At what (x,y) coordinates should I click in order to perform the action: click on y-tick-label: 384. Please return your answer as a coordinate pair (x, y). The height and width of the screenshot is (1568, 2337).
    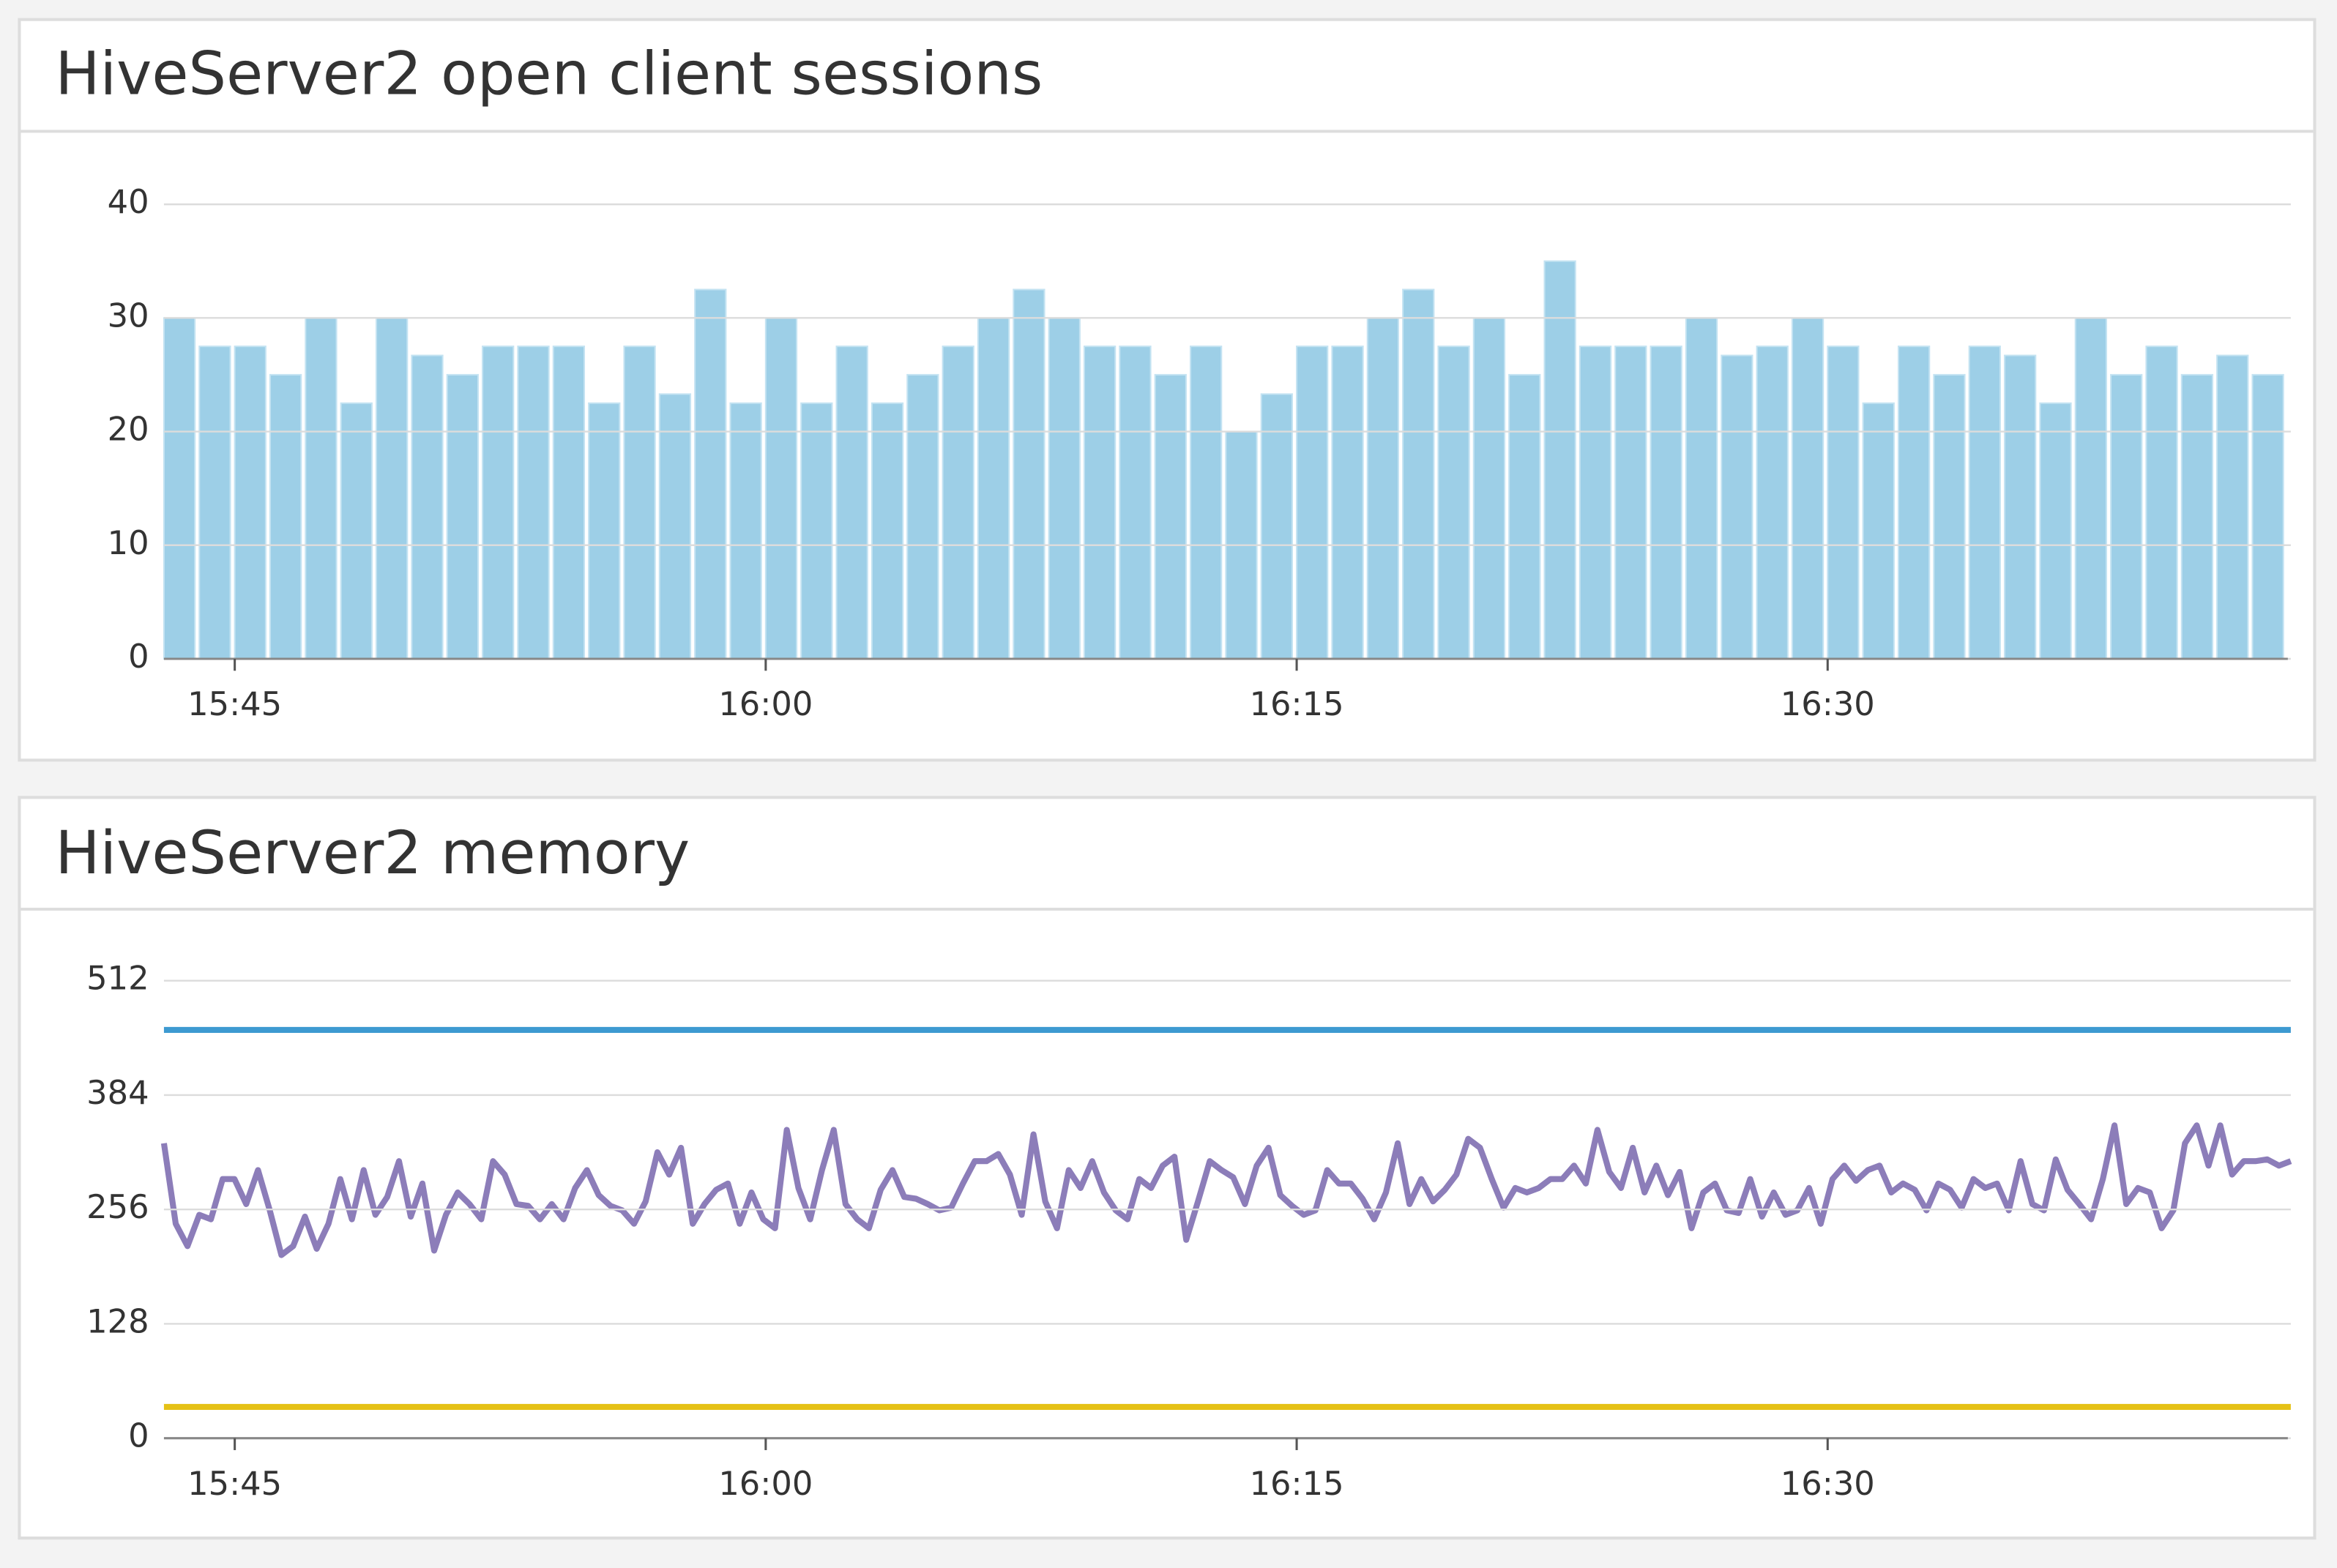
    Looking at the image, I should click on (117, 1092).